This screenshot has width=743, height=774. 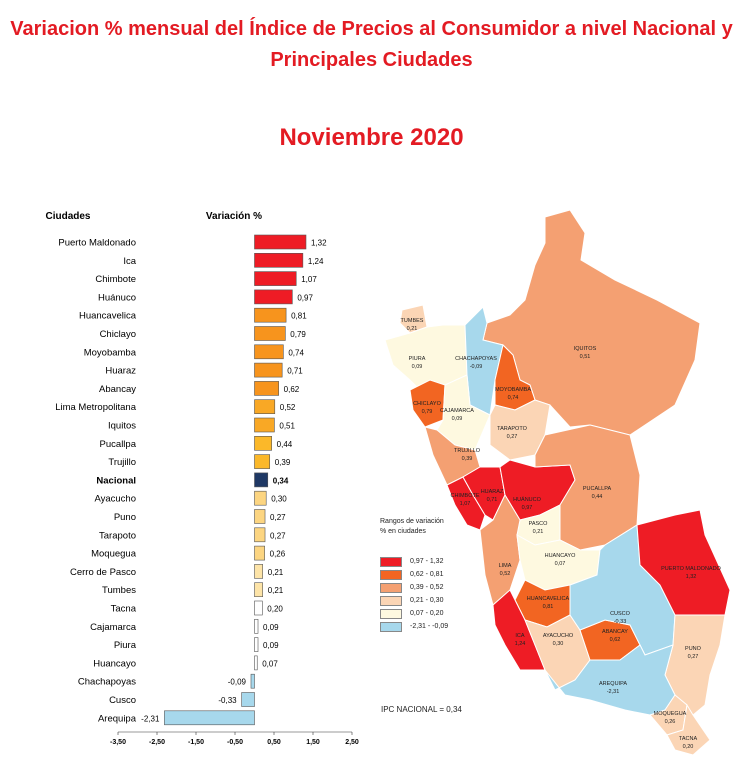 What do you see at coordinates (298, 334) in the screenshot?
I see `value-label: 0,79` at bounding box center [298, 334].